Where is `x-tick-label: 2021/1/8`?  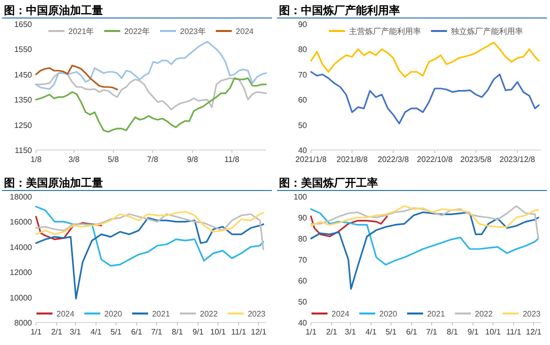
x-tick-label: 2021/1/8 is located at coordinates (311, 159).